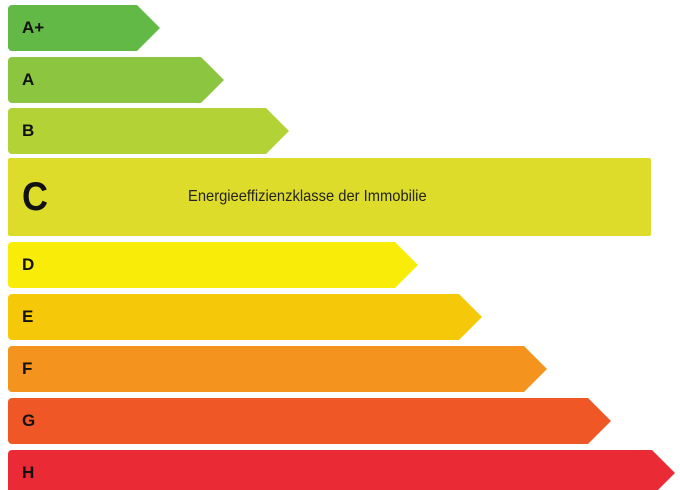  What do you see at coordinates (27, 368) in the screenshot?
I see `energy-class-label: F` at bounding box center [27, 368].